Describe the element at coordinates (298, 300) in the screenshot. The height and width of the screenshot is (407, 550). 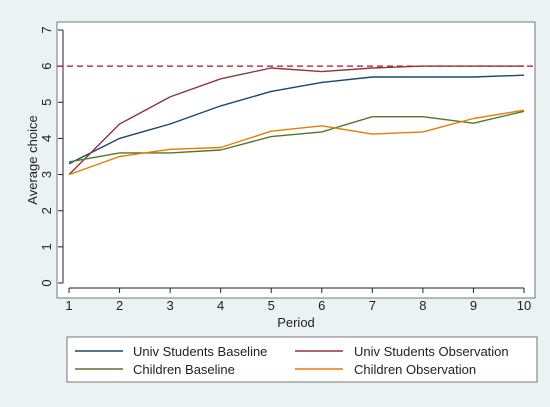
I see `x-axis: 1 2 3 4 5 6 7 8 9 10` at that location.